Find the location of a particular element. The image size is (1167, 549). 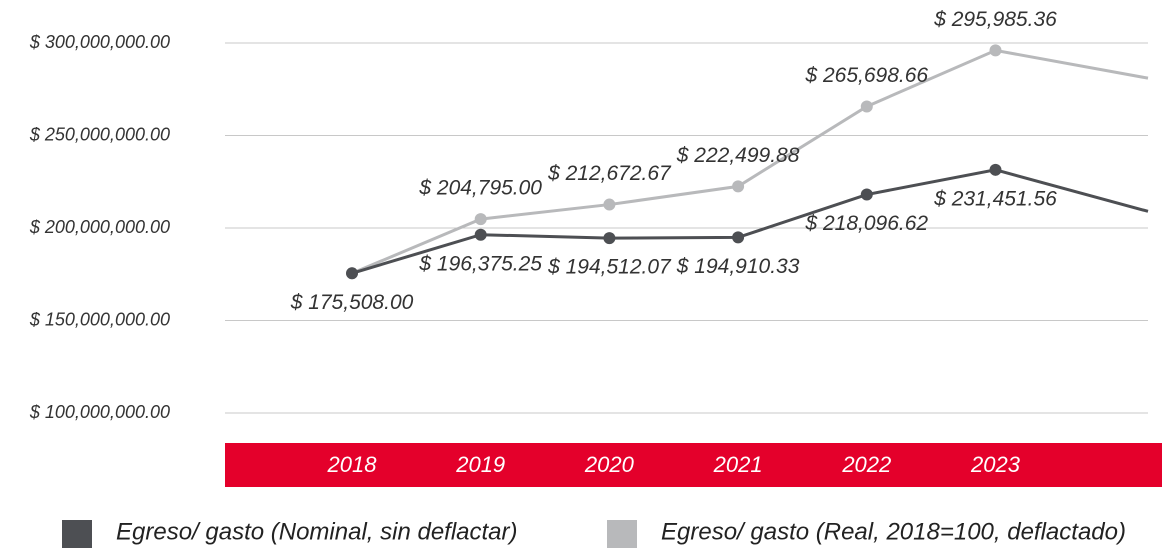

x-tick-label: 2018 is located at coordinates (352, 464).